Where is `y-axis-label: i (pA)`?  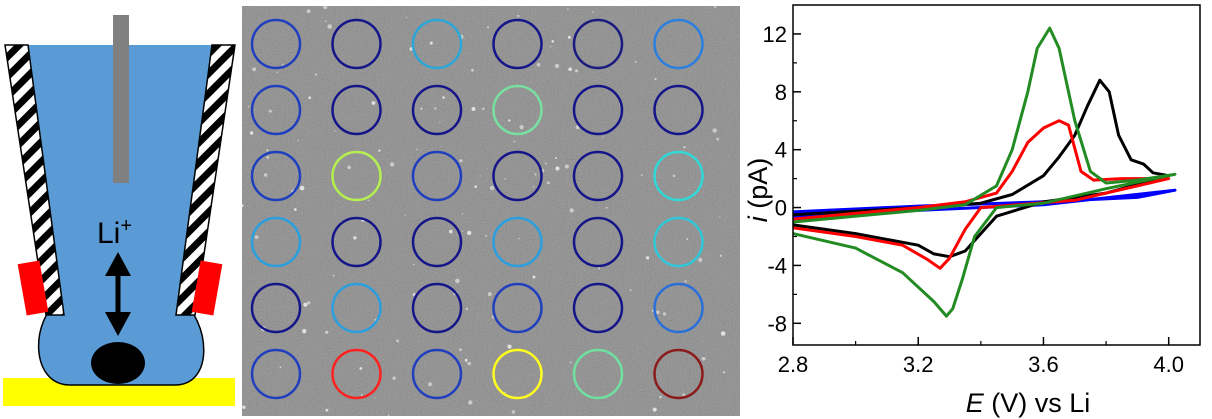 y-axis-label: i (pA) is located at coordinates (759, 190).